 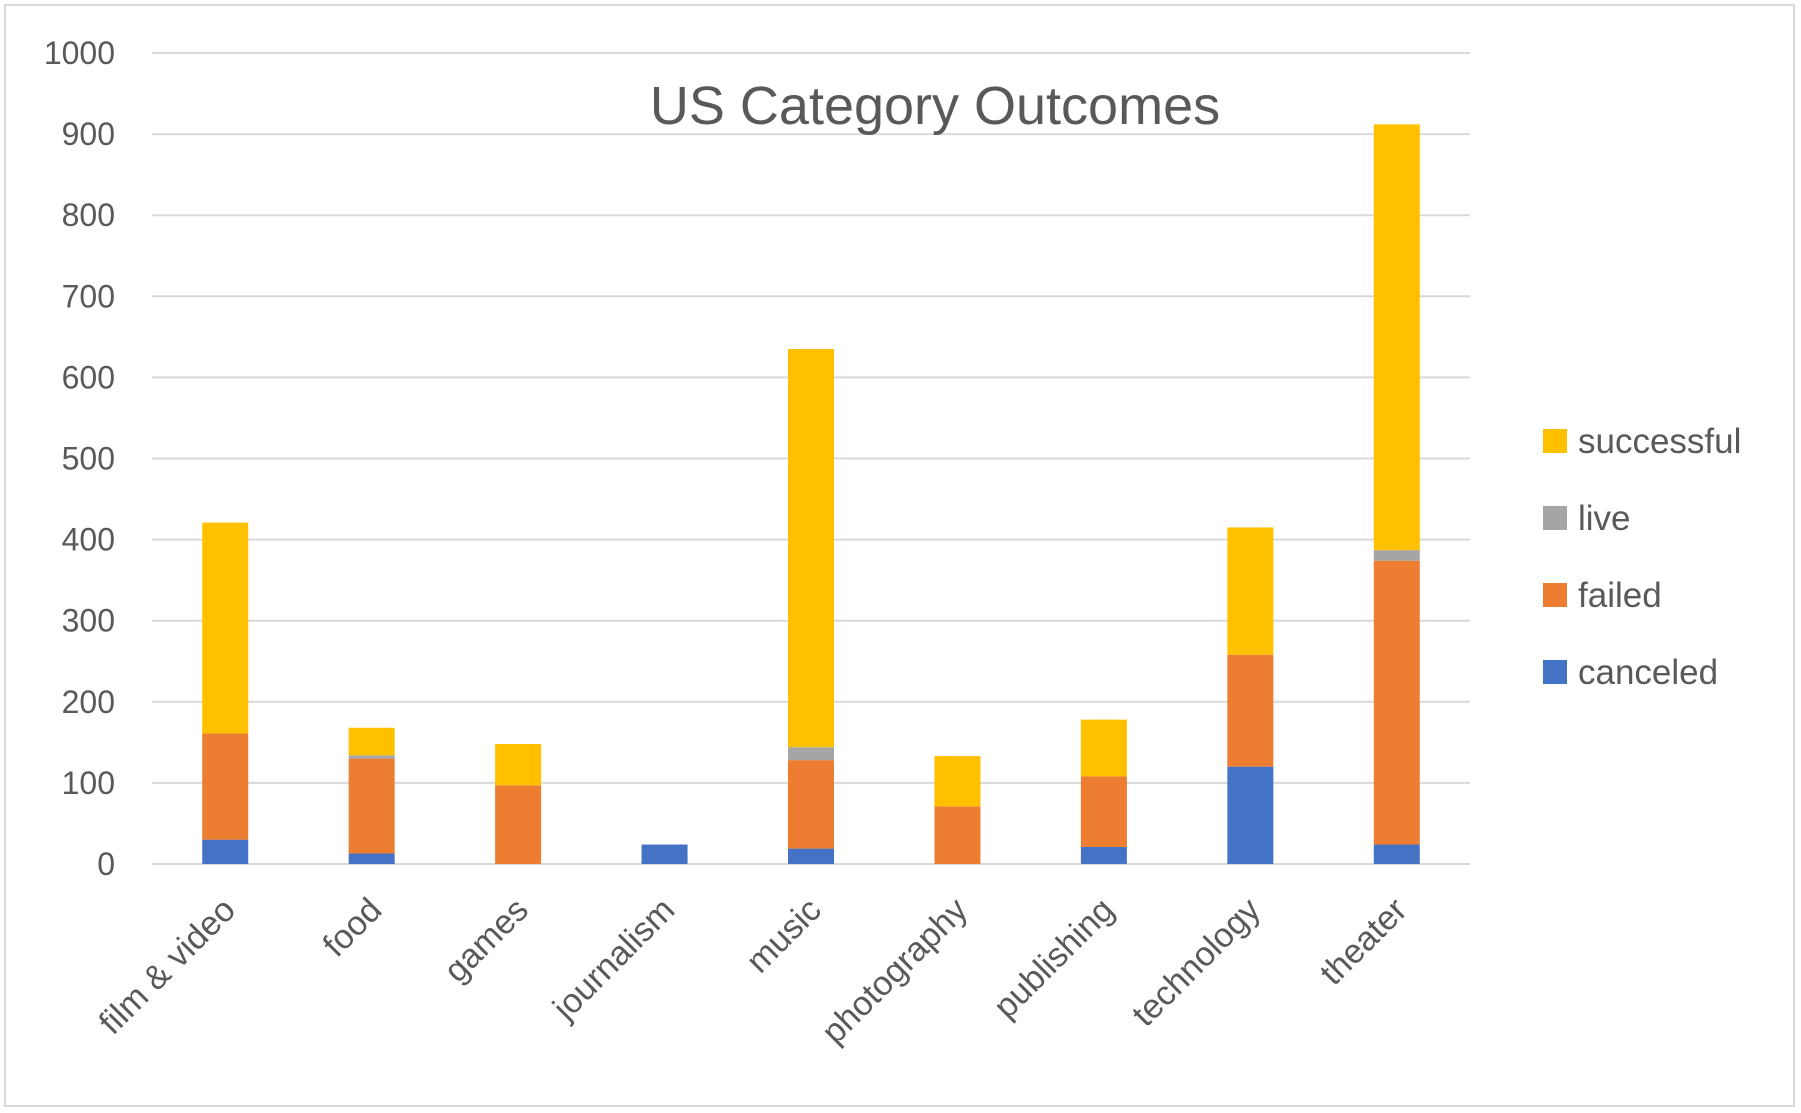 I want to click on x-tick-label: photography, so click(x=895, y=971).